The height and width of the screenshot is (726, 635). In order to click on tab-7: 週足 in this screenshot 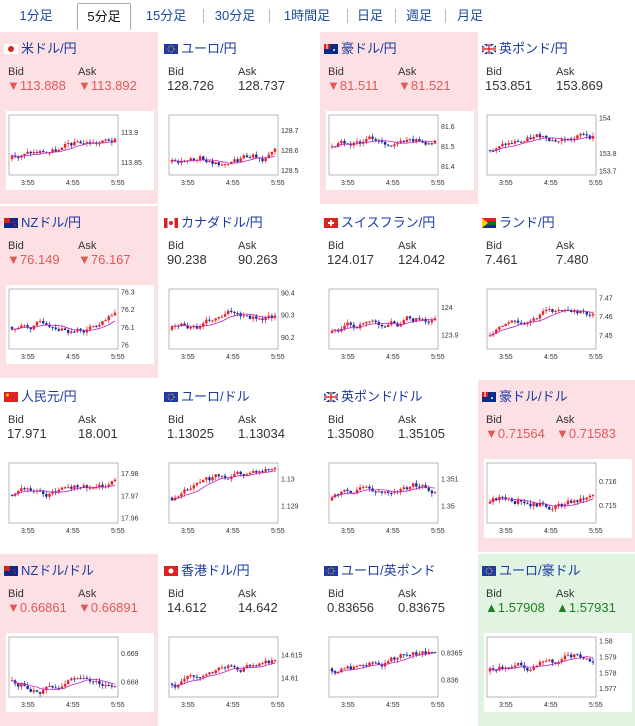, I will do `click(418, 15)`.